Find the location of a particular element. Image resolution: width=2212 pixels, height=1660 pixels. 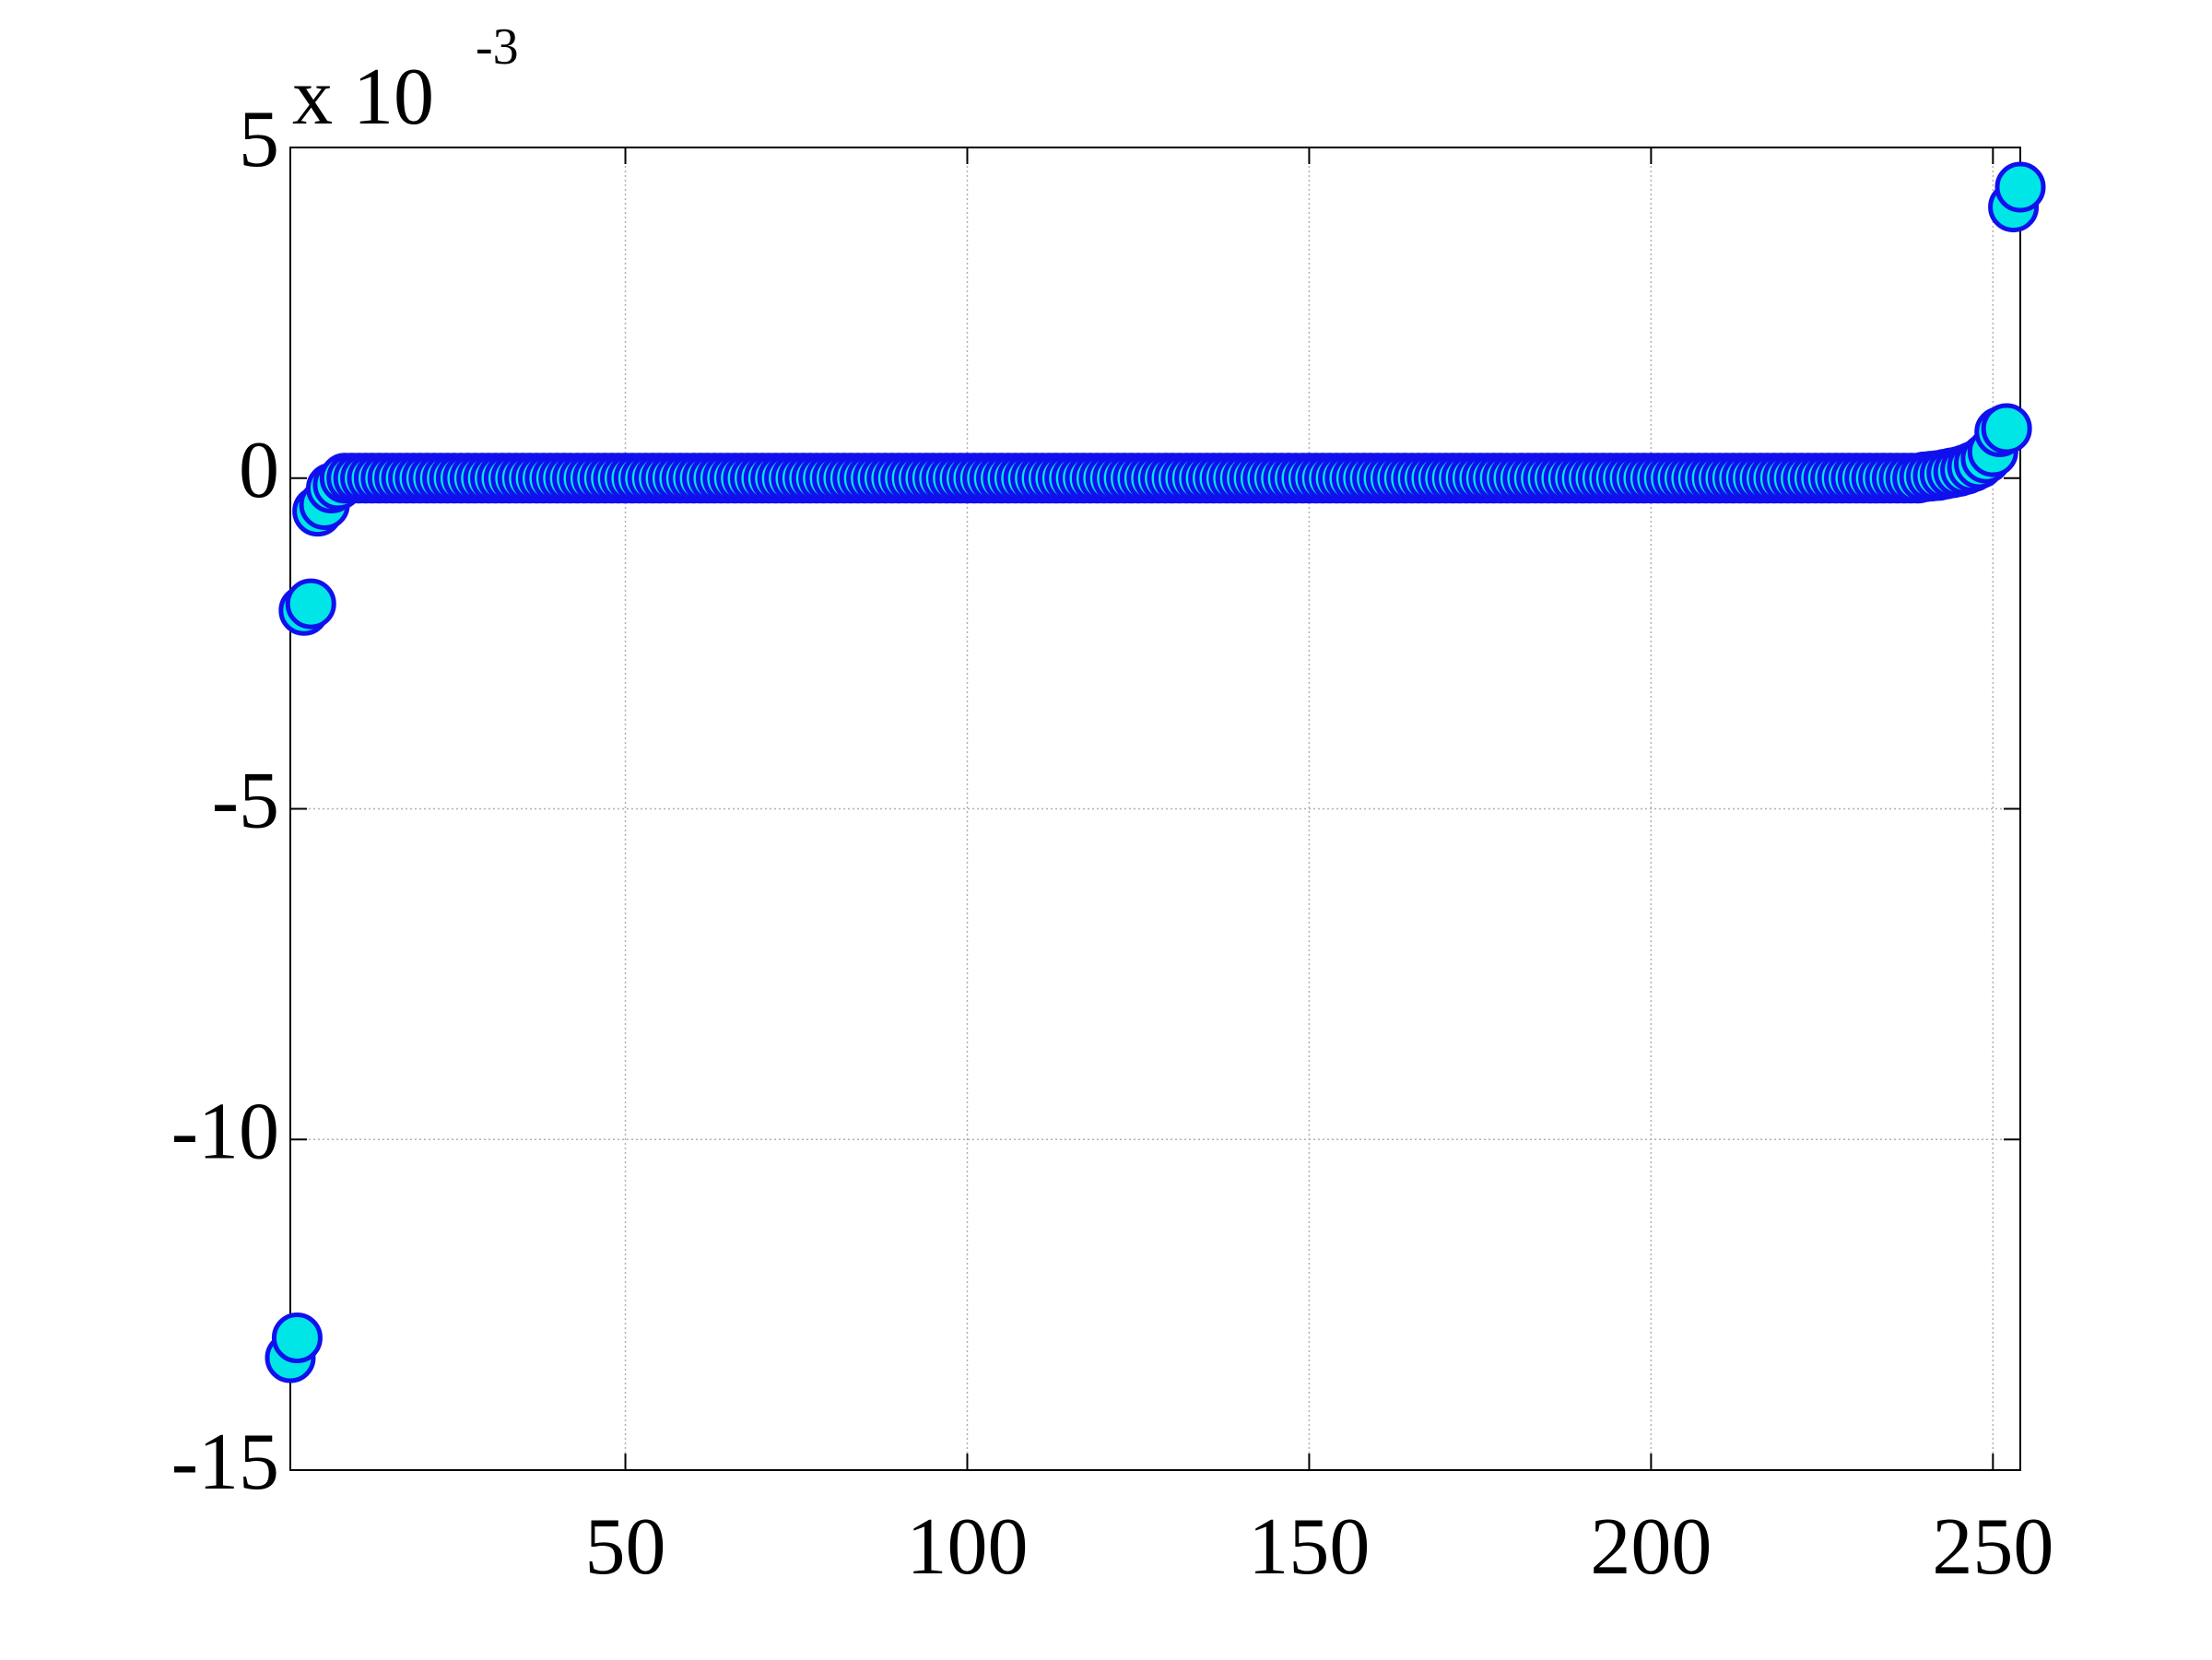

x-tick-label: 50 is located at coordinates (625, 1547).